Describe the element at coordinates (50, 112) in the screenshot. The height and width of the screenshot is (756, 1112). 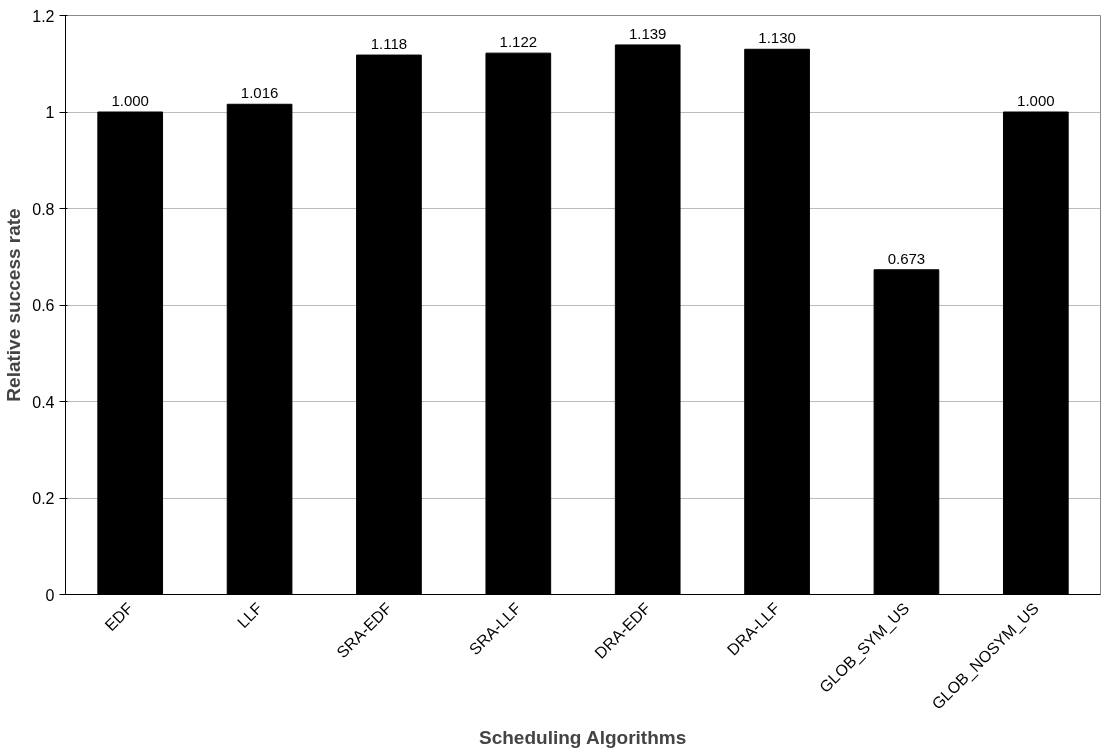
I see `y-tick-label: 1` at that location.